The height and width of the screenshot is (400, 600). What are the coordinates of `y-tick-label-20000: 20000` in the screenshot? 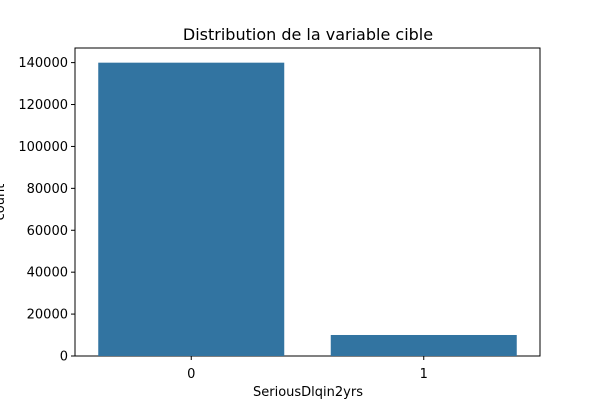 It's located at (47, 315).